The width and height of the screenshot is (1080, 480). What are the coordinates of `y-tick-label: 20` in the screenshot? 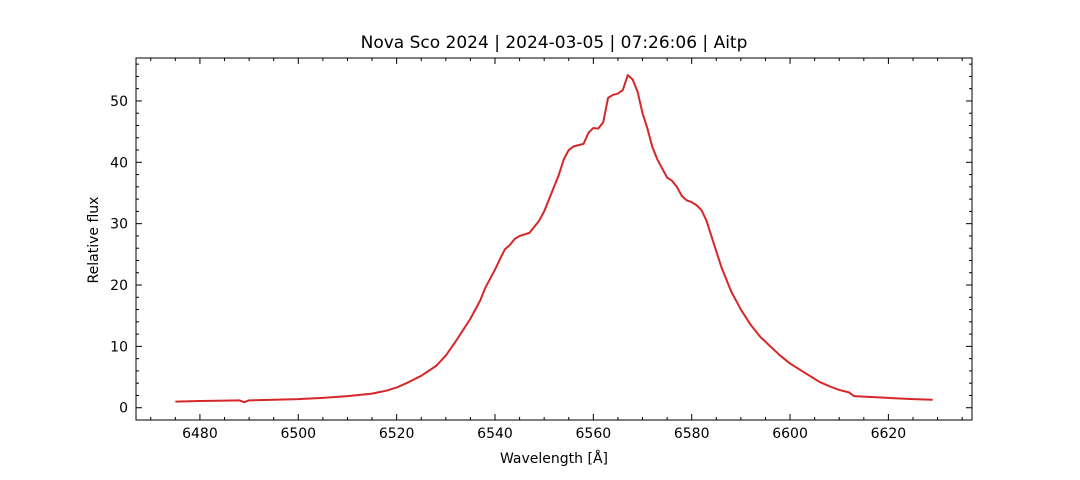 It's located at (119, 286).